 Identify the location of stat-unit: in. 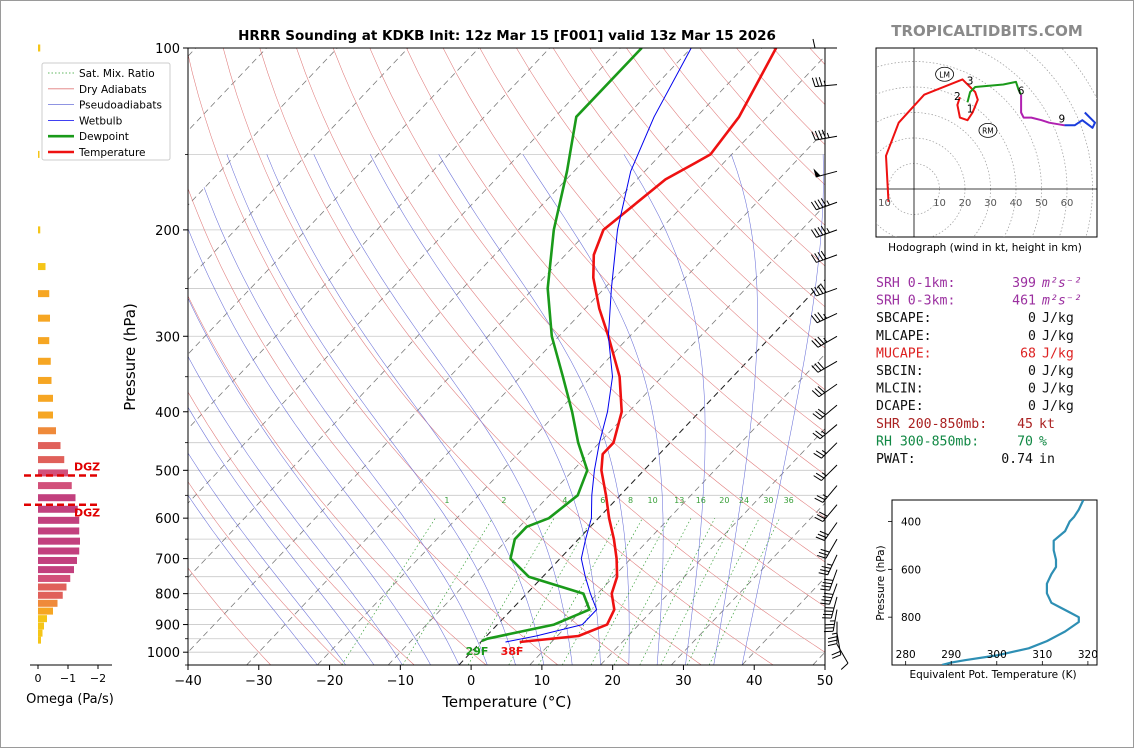
(1047, 459).